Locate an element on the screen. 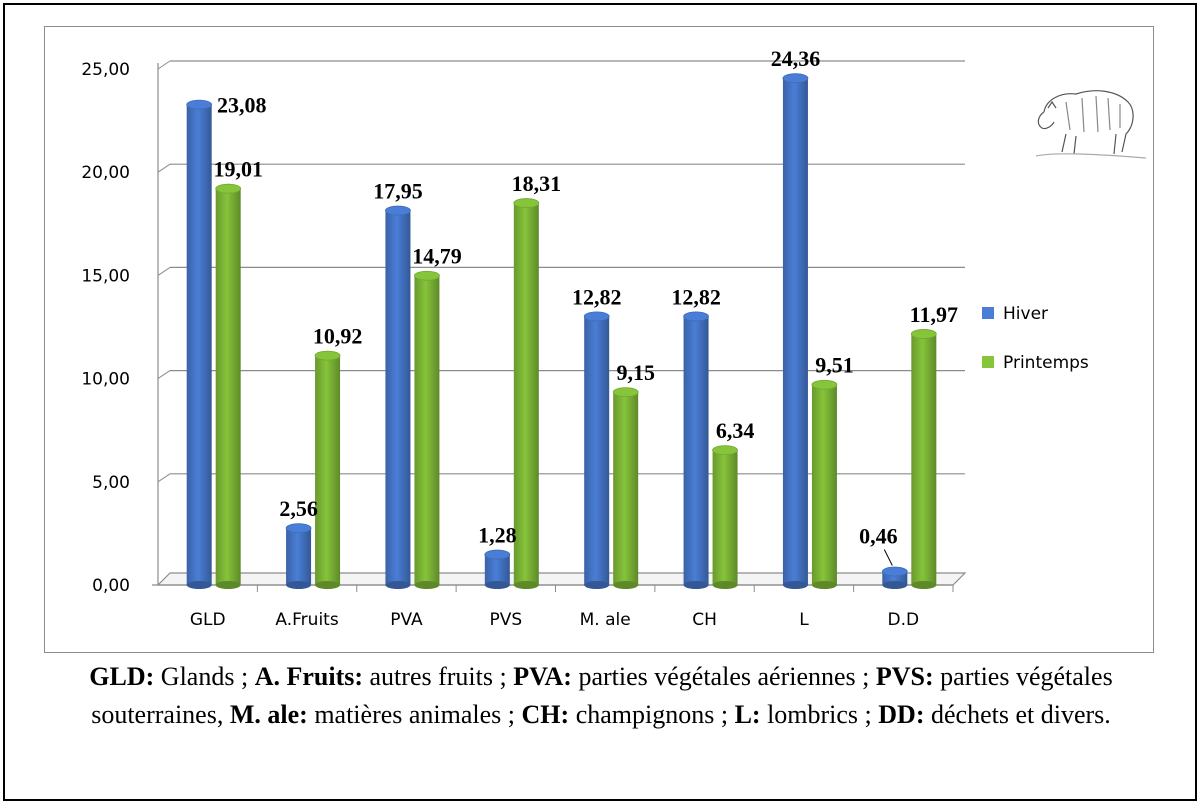 Image resolution: width=1202 pixels, height=805 pixels. caption-abbrev: A. Fruits: is located at coordinates (309, 676).